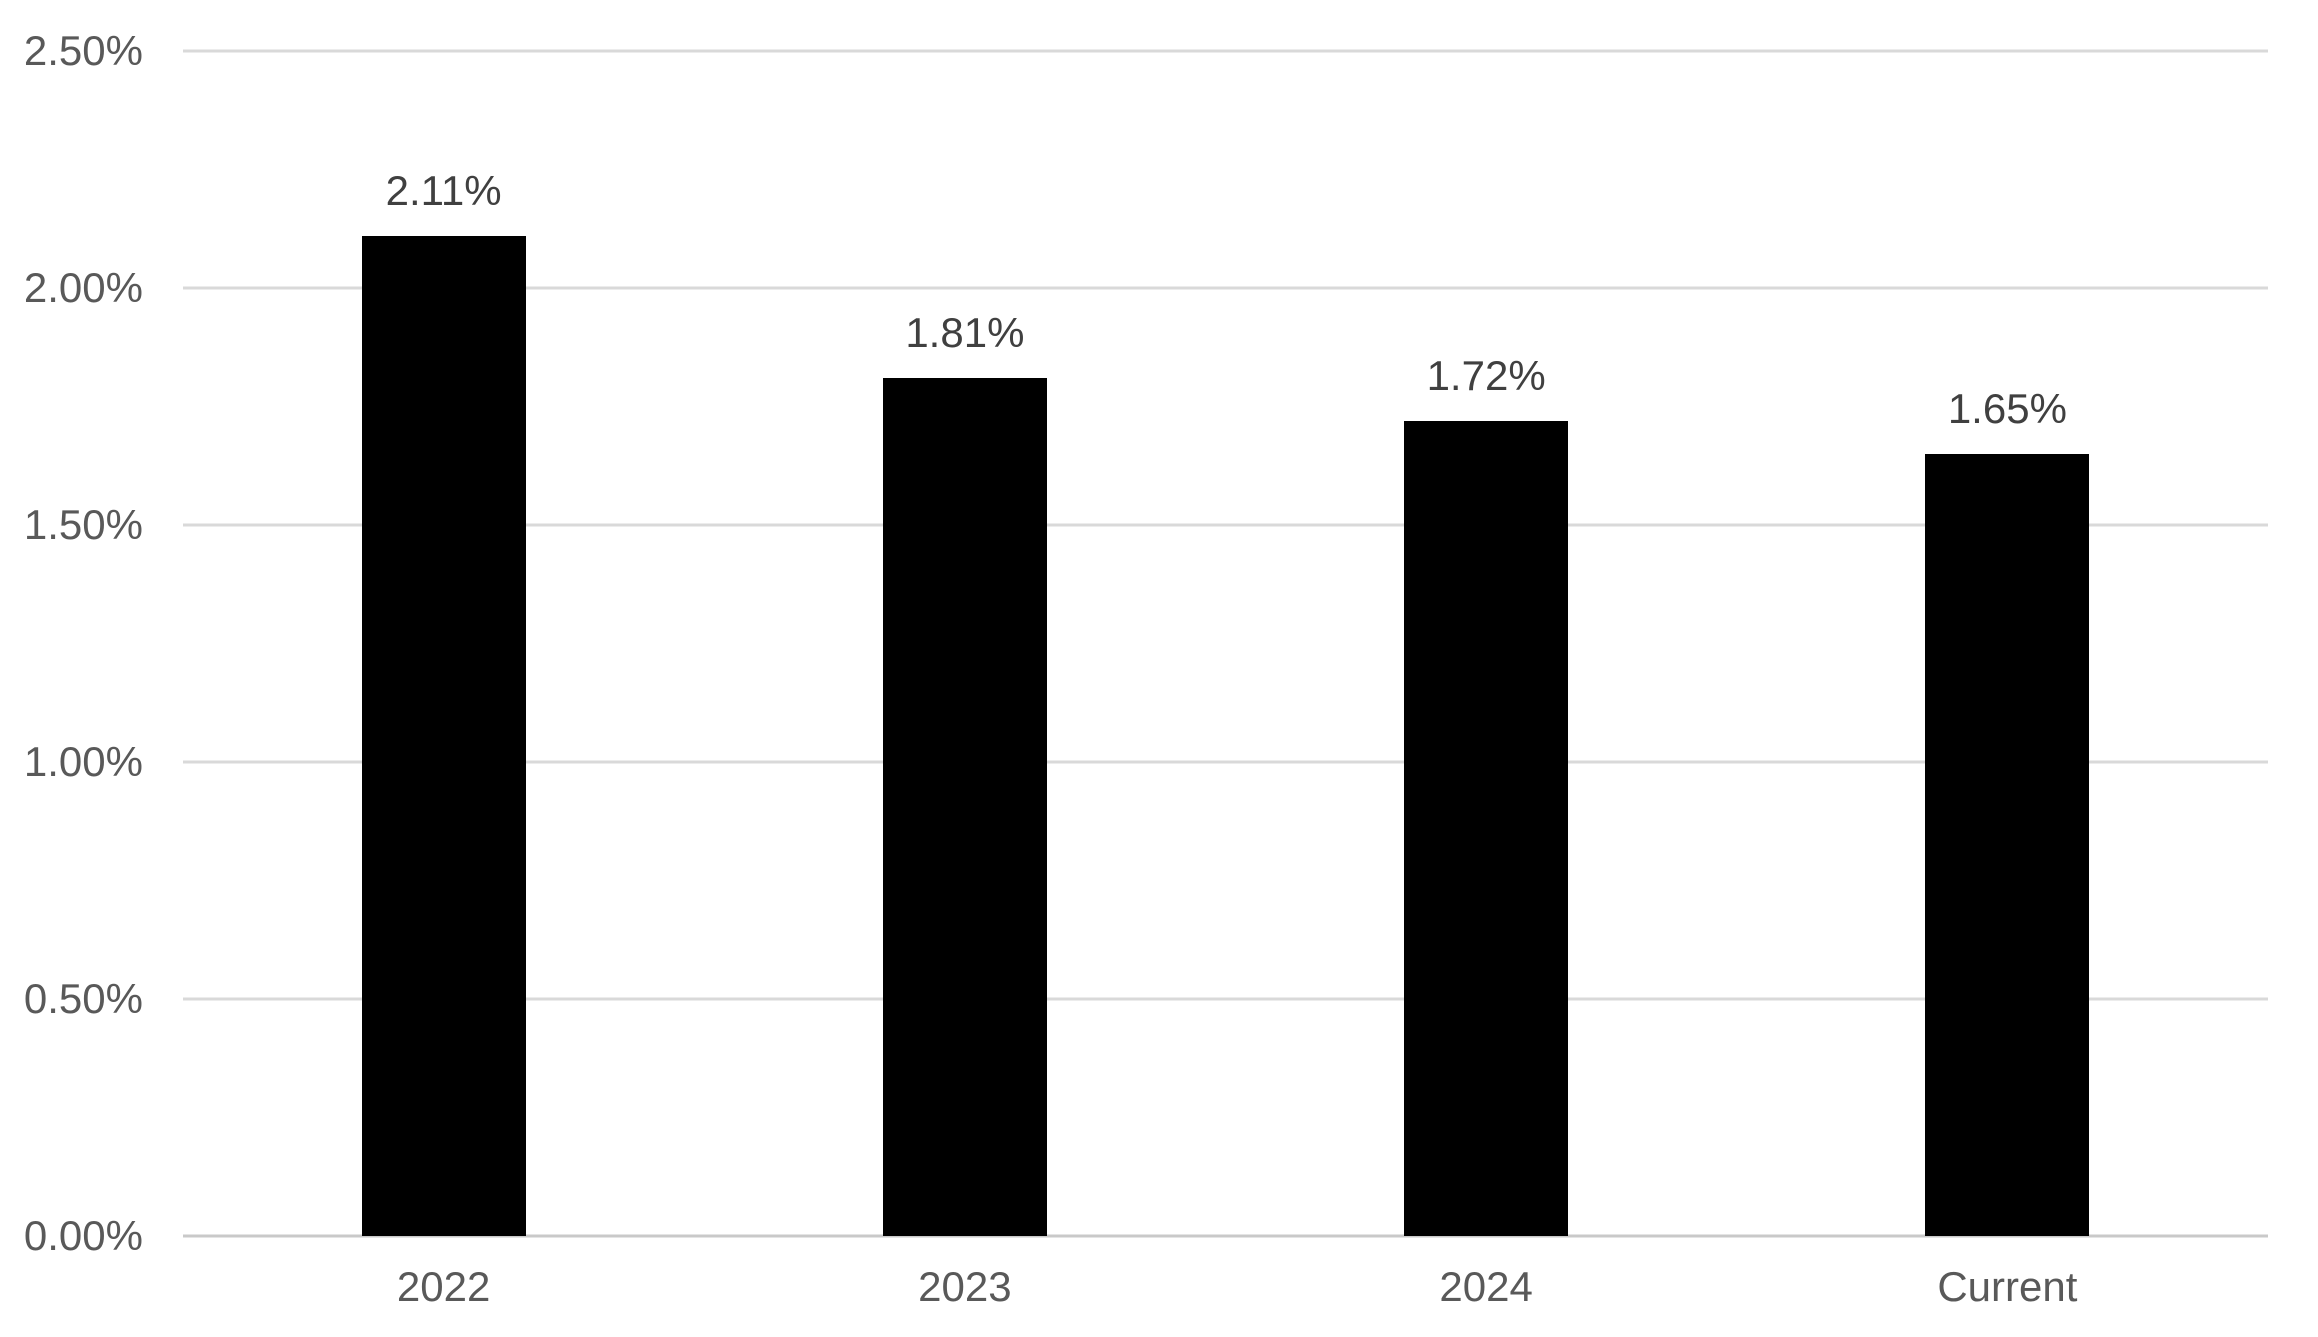  I want to click on bar-value-label: 2.11%, so click(443, 190).